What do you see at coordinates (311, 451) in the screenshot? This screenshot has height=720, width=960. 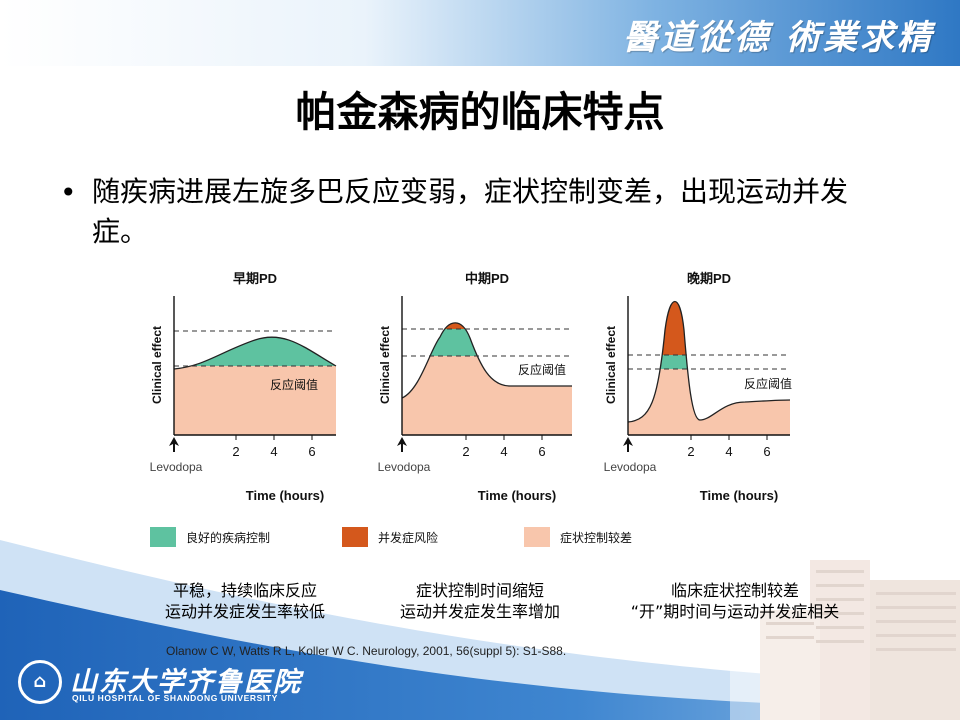 I see `x-tick-label-early-2: 6` at bounding box center [311, 451].